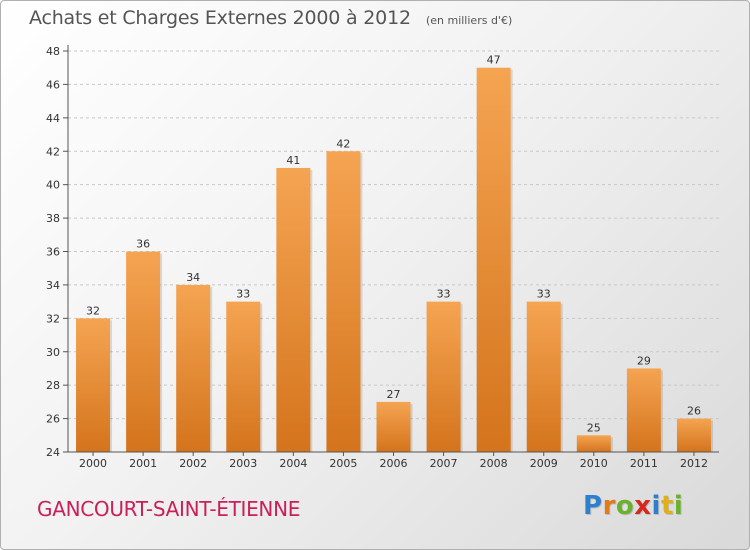  What do you see at coordinates (293, 310) in the screenshot?
I see `bar-2004` at bounding box center [293, 310].